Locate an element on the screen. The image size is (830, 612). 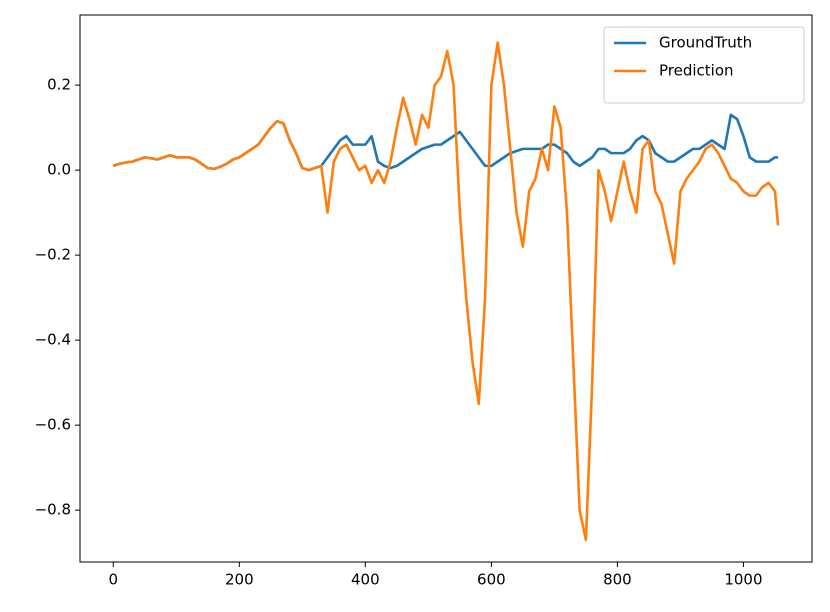
x-tick-label: 200 is located at coordinates (239, 580).